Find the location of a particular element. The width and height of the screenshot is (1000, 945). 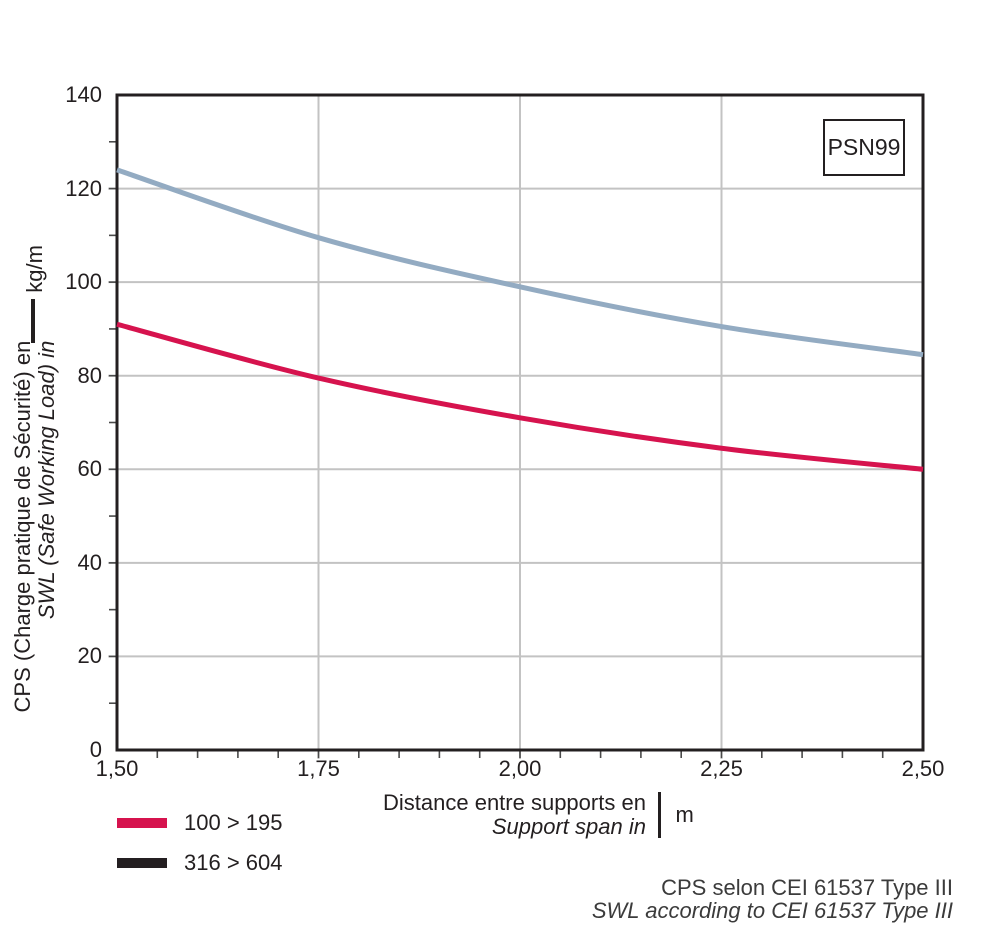

x-tick-label: 2,50 is located at coordinates (923, 768).